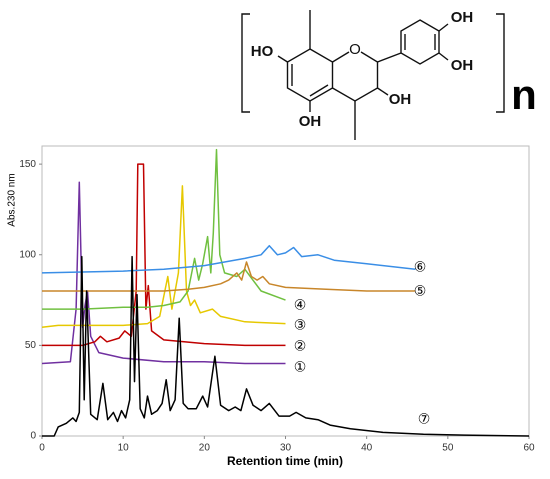 This screenshot has height=479, width=550. I want to click on x-tick-label: 10, so click(124, 448).